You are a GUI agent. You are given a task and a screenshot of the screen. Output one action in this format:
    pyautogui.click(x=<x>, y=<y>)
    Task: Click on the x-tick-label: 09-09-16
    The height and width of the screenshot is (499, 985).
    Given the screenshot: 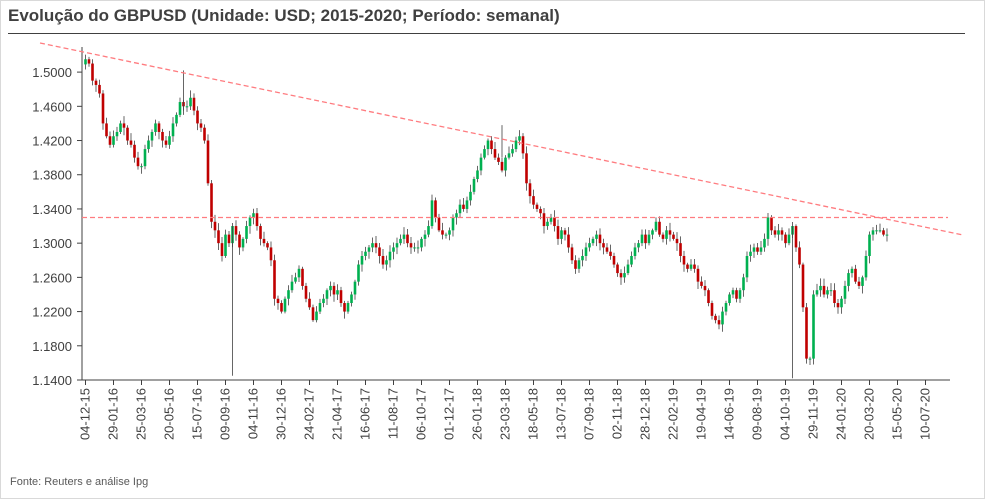 What is the action you would take?
    pyautogui.click(x=225, y=414)
    